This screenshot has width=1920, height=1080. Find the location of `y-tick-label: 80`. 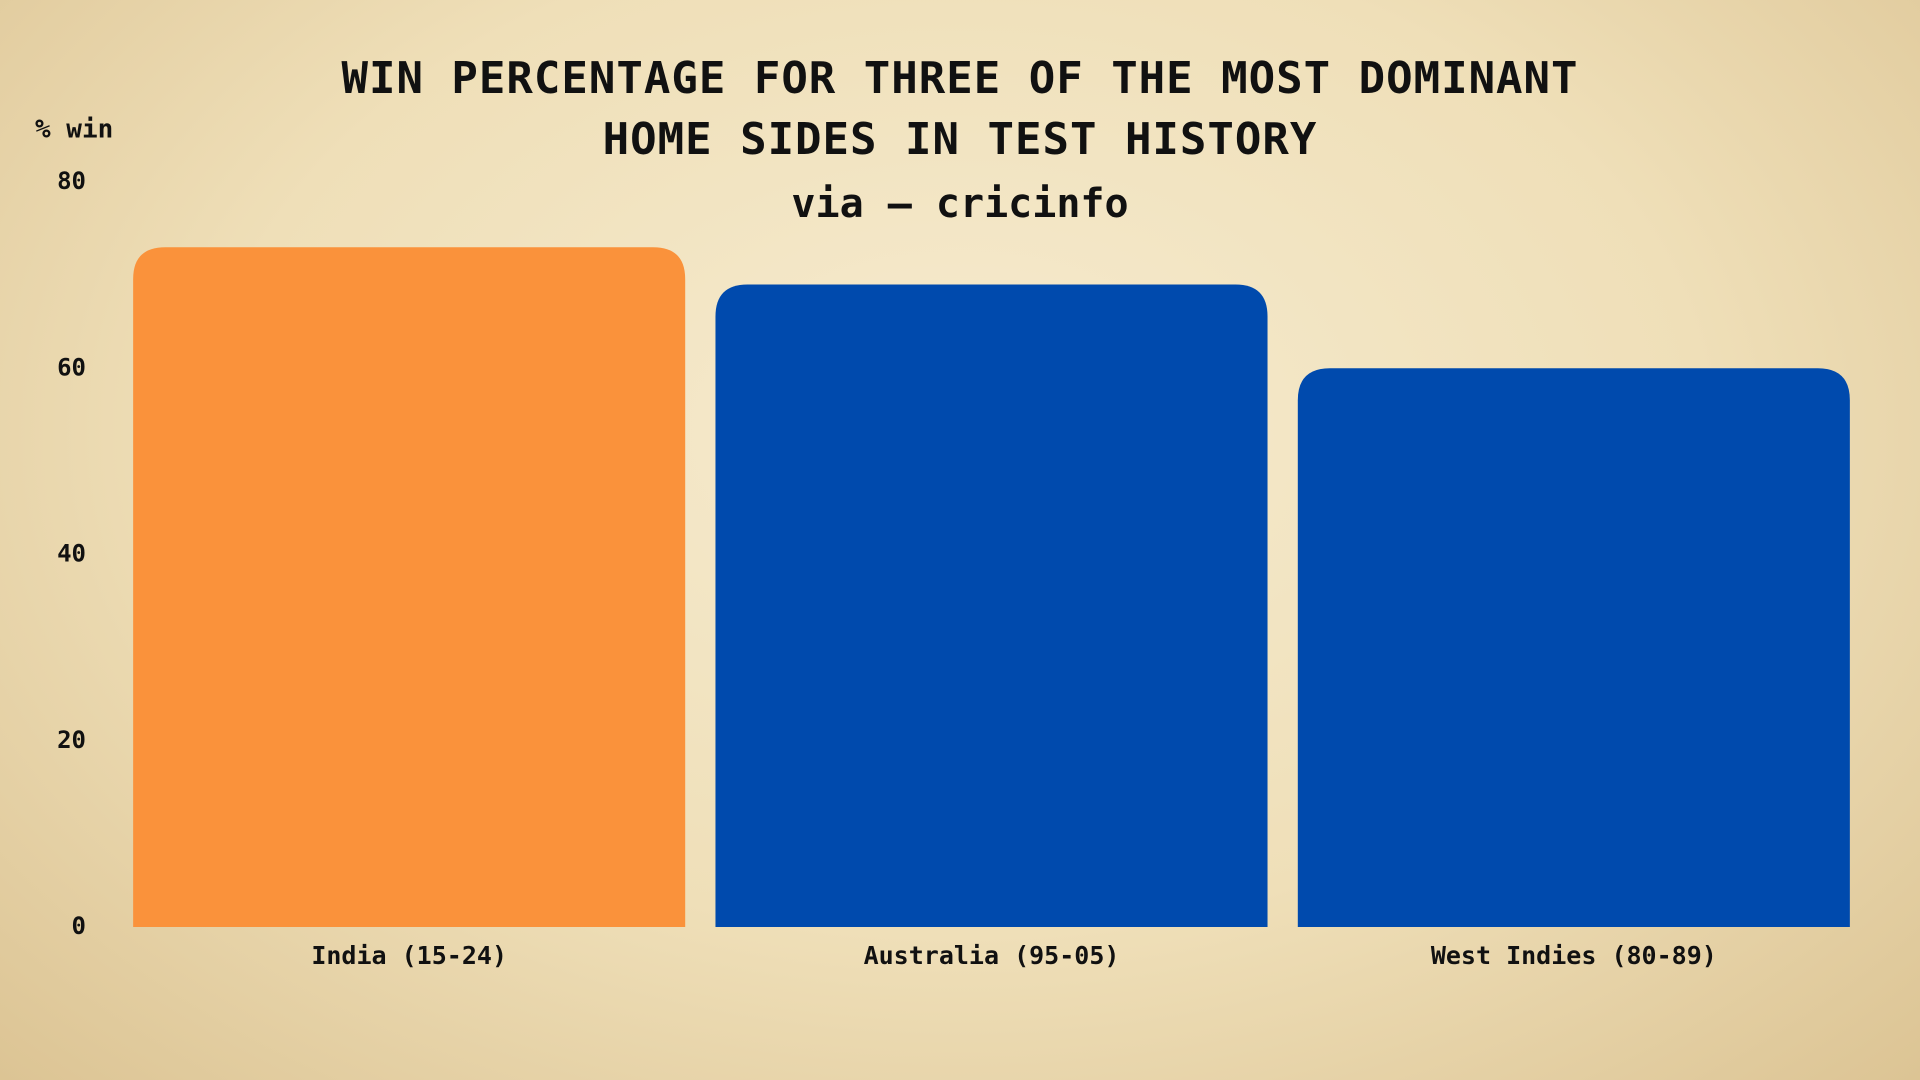

y-tick-label: 80 is located at coordinates (71, 181).